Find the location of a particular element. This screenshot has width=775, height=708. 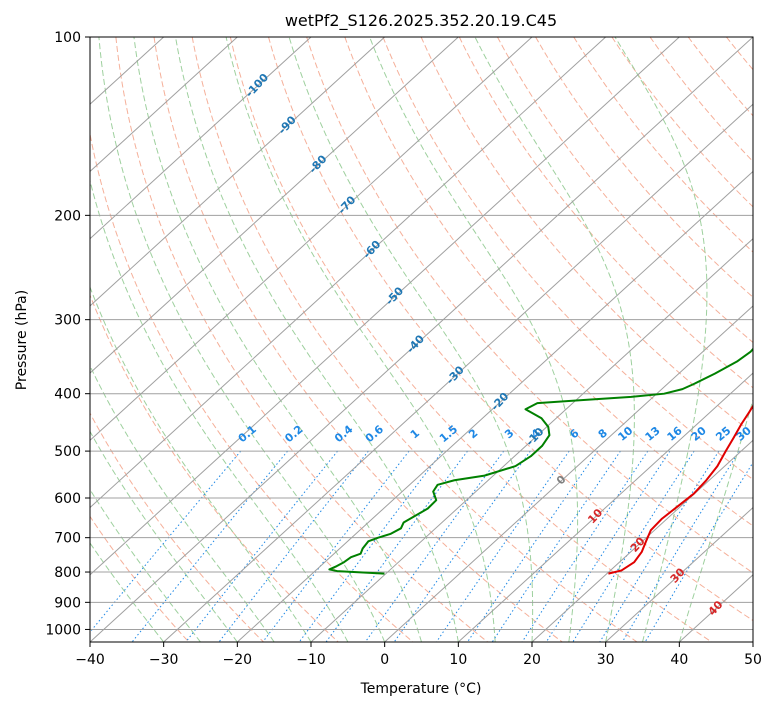

temperature-profile-line is located at coordinates (680, 489).